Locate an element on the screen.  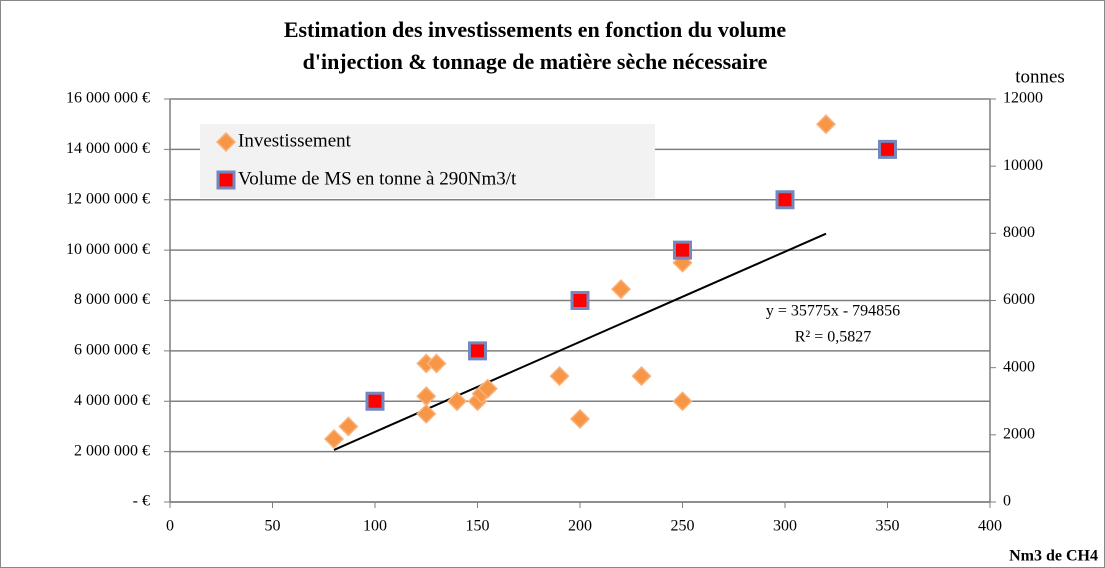
y2-tick-label: 0 is located at coordinates (1007, 501).